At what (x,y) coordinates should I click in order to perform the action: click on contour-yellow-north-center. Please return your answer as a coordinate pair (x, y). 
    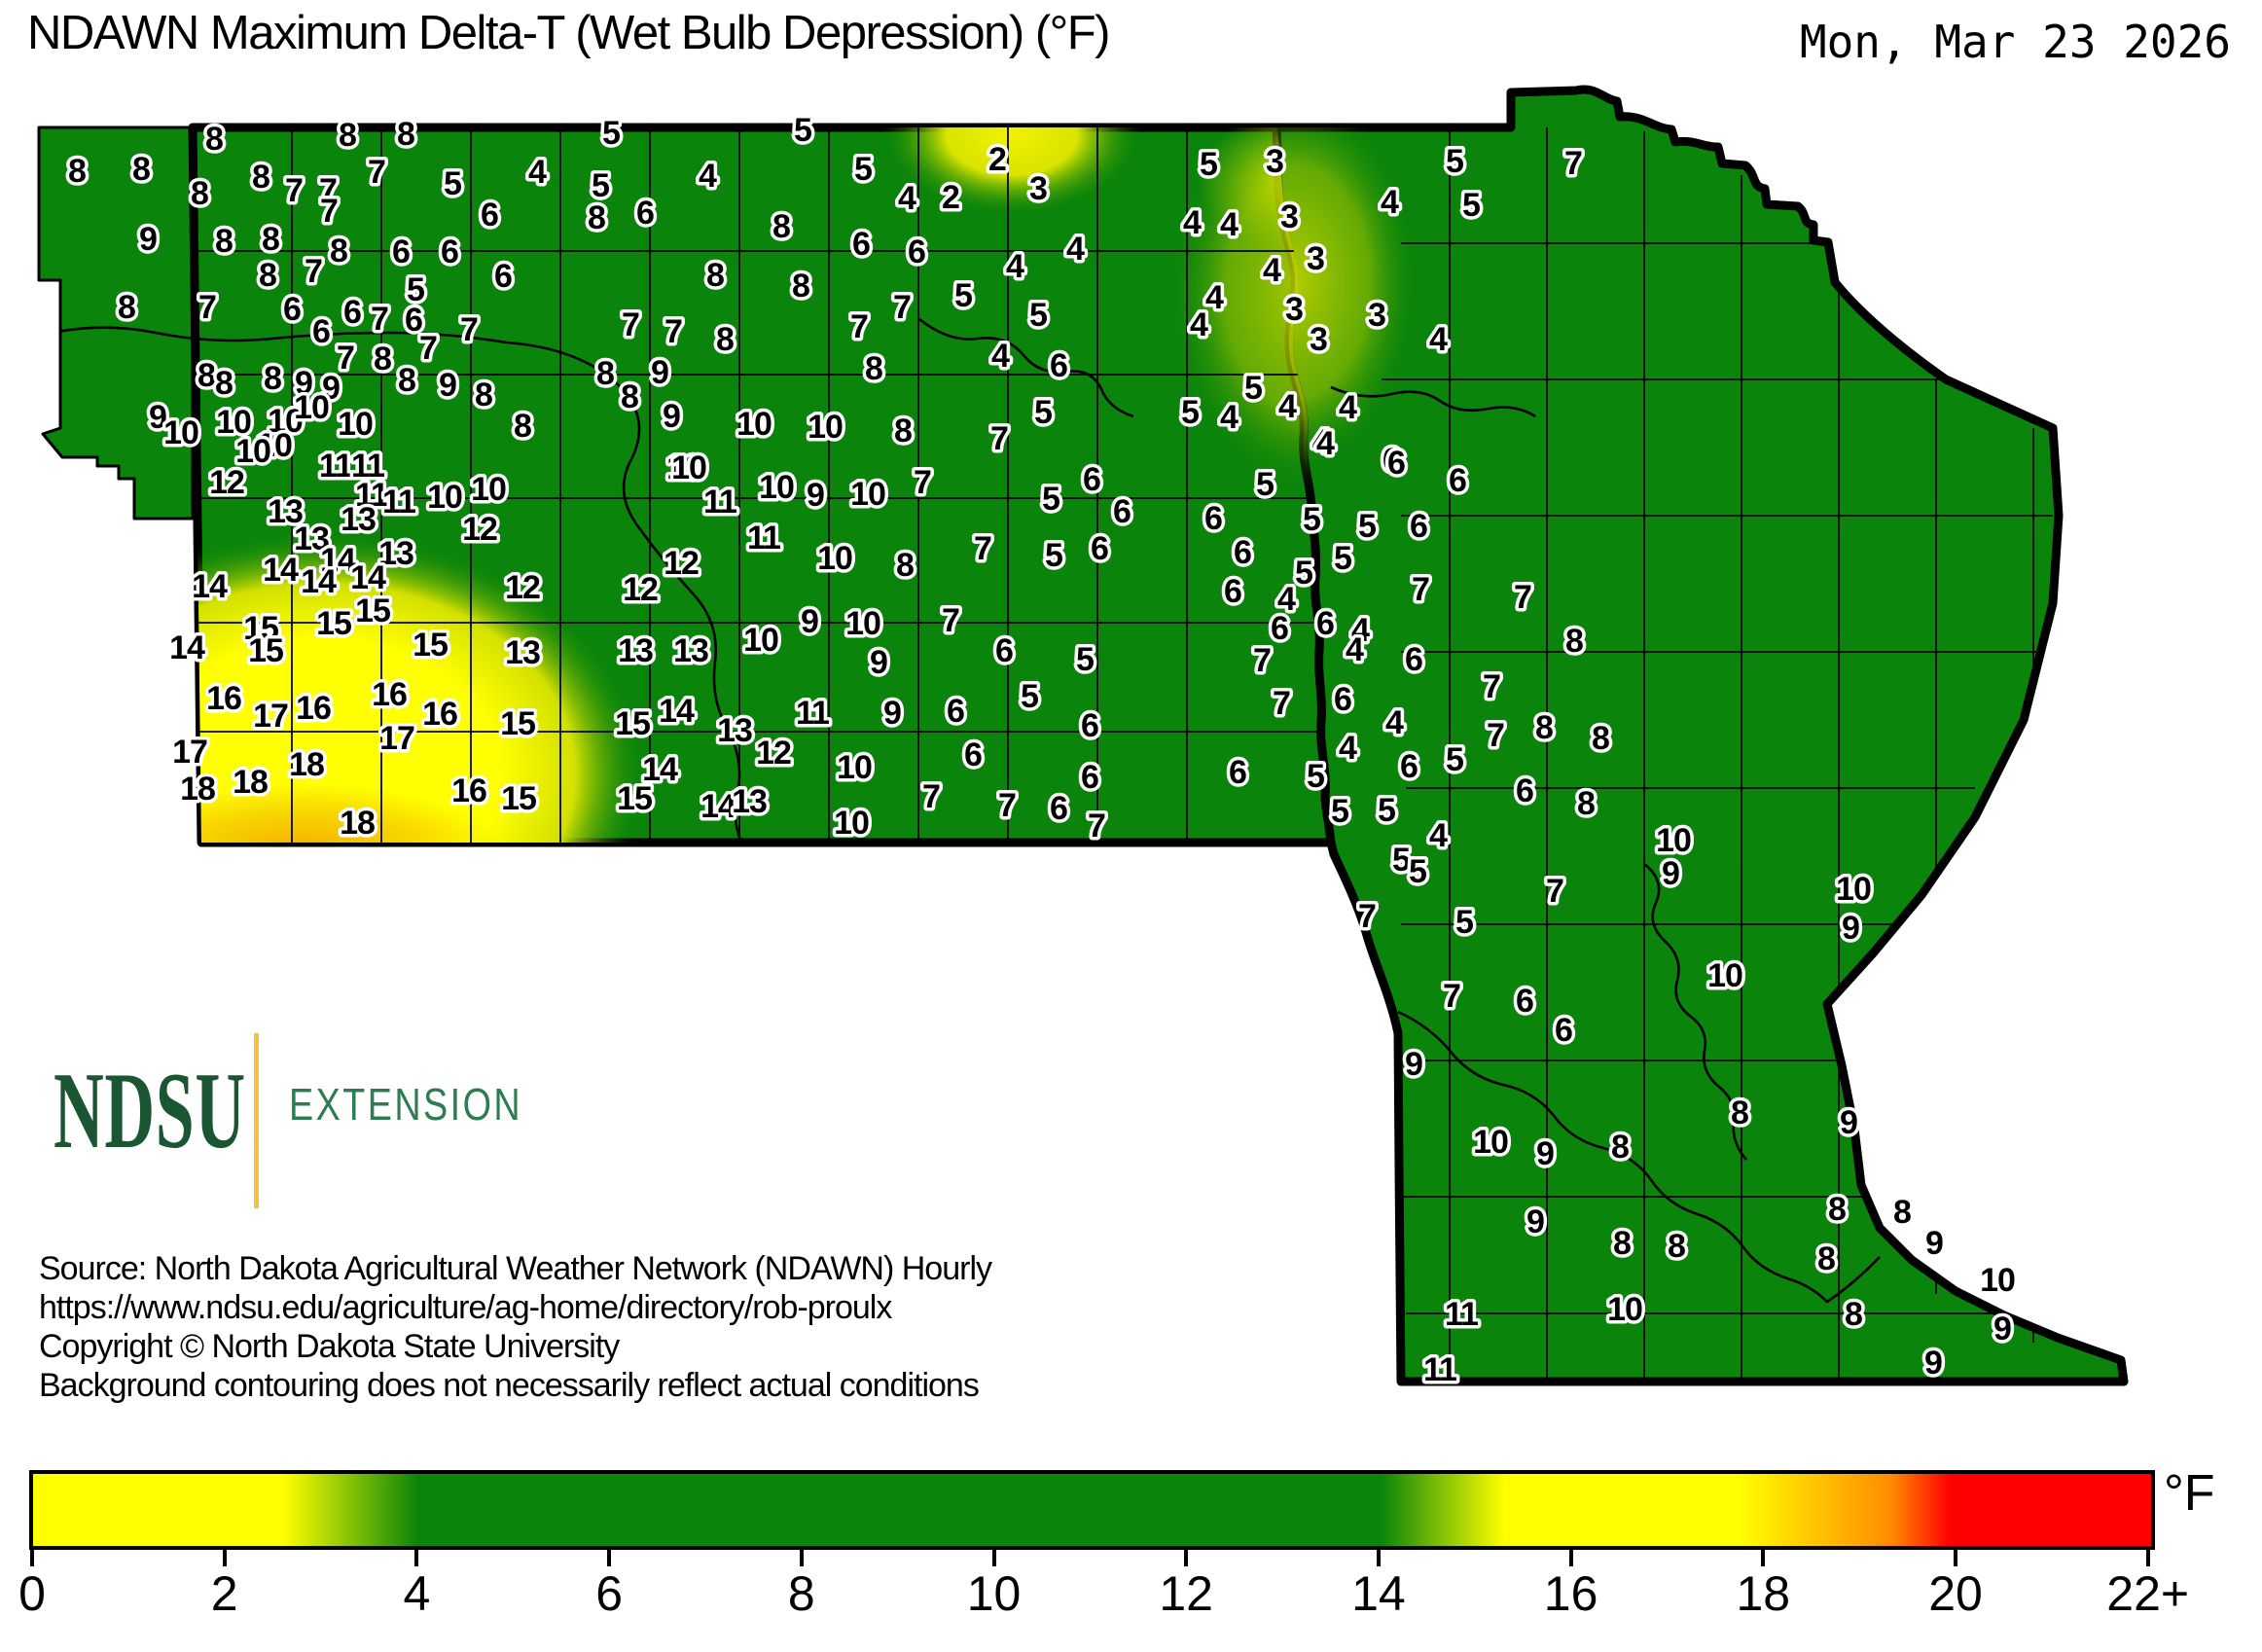
    Looking at the image, I should click on (1011, 172).